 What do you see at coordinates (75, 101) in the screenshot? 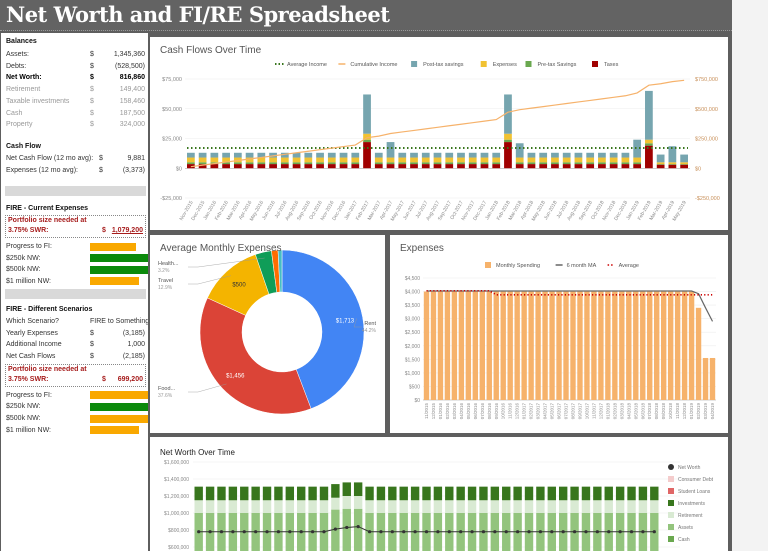
I see `balance-row: Taxable investments $158,460` at bounding box center [75, 101].